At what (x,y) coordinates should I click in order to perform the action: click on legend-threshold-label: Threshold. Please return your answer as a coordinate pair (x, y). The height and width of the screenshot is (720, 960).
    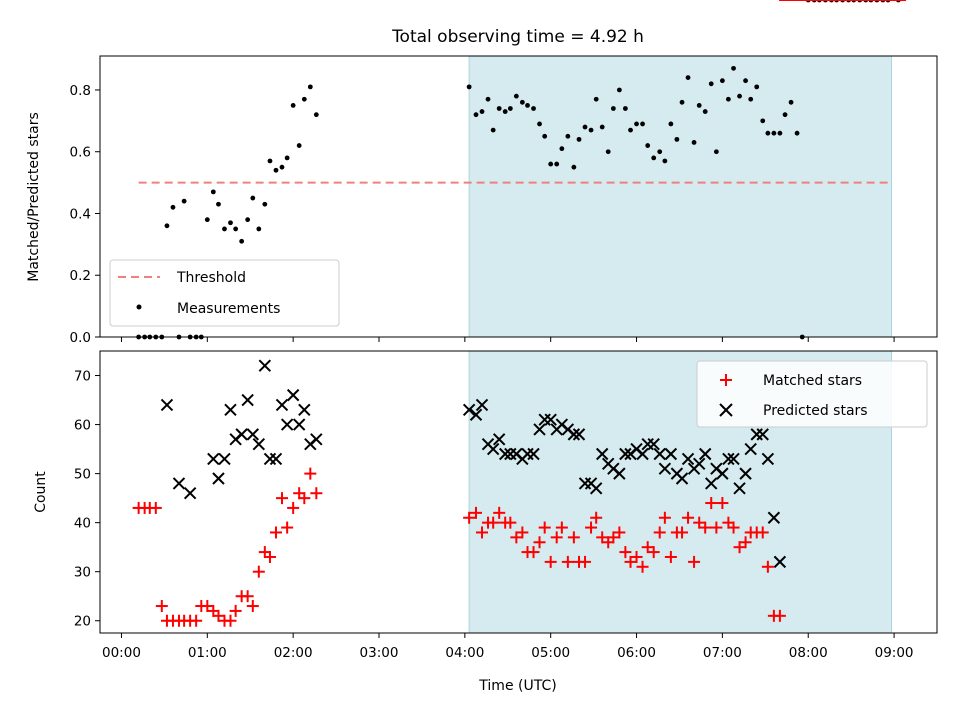
    Looking at the image, I should click on (211, 278).